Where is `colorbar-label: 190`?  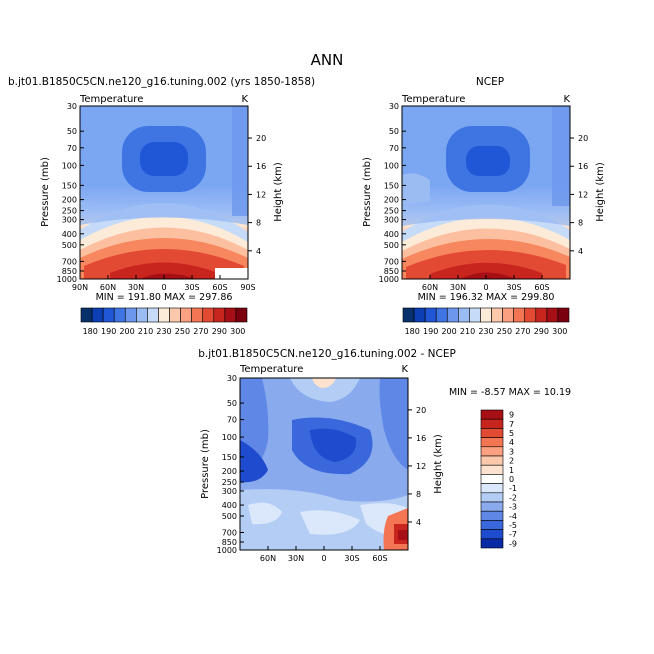 colorbar-label: 190 is located at coordinates (430, 331).